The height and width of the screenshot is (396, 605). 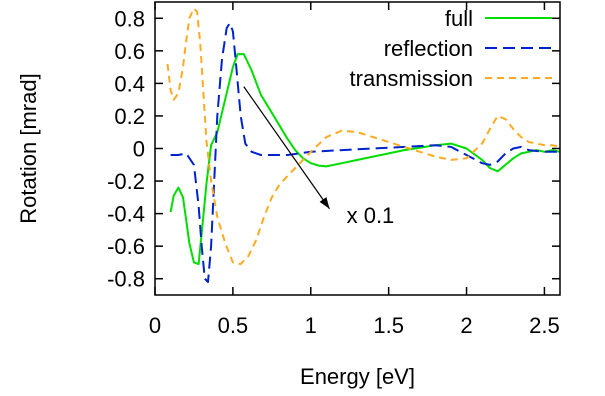 What do you see at coordinates (233, 325) in the screenshot?
I see `x-tick-label: 0.5` at bounding box center [233, 325].